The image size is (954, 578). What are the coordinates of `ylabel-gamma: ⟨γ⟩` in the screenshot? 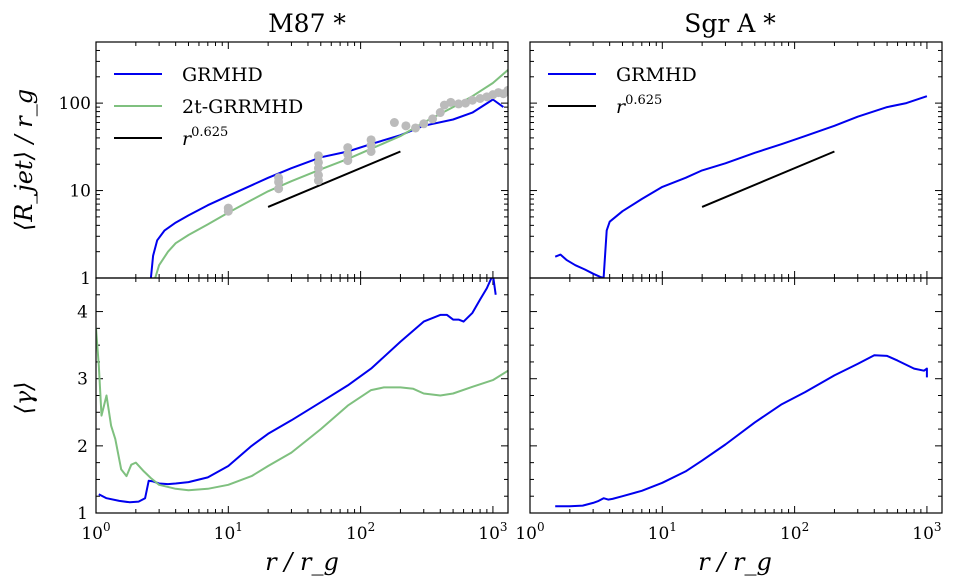 It's located at (24, 397).